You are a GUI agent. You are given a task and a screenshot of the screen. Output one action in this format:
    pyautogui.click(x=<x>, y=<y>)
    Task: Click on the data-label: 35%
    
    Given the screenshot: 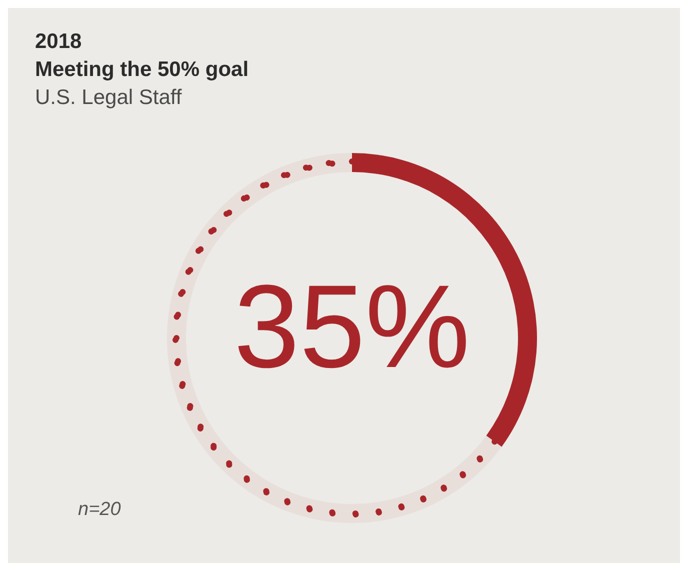 What is the action you would take?
    pyautogui.click(x=352, y=327)
    